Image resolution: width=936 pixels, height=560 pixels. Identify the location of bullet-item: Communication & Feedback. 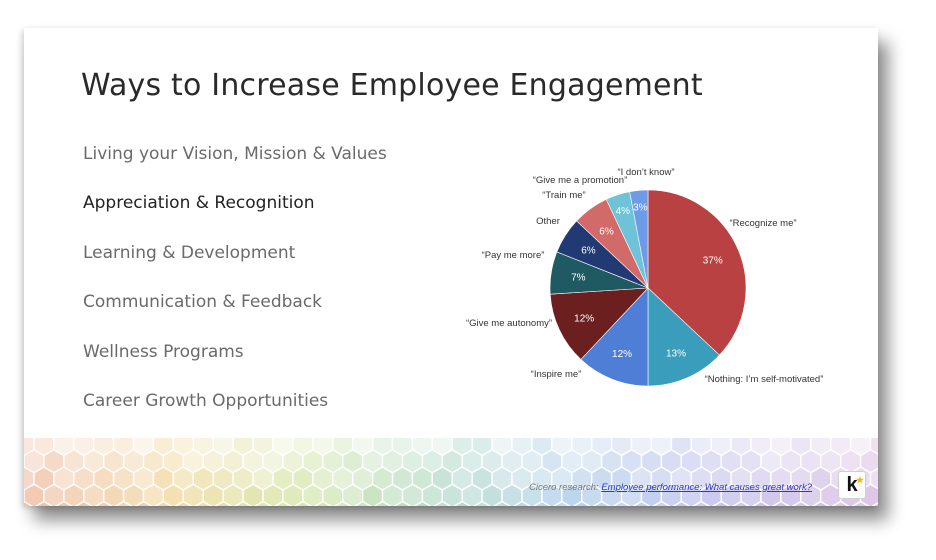
(203, 302).